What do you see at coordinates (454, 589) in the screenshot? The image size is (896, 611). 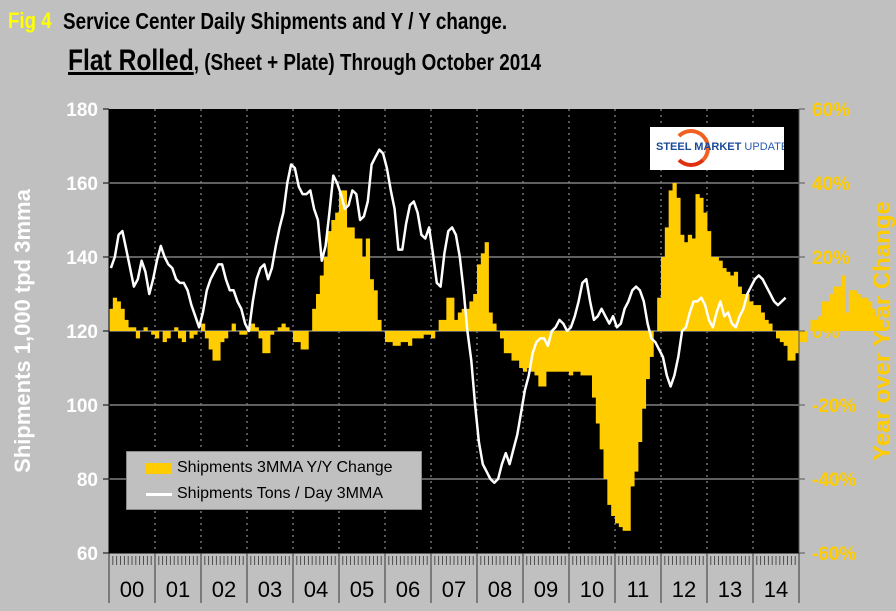 I see `x-tick-label: 07` at bounding box center [454, 589].